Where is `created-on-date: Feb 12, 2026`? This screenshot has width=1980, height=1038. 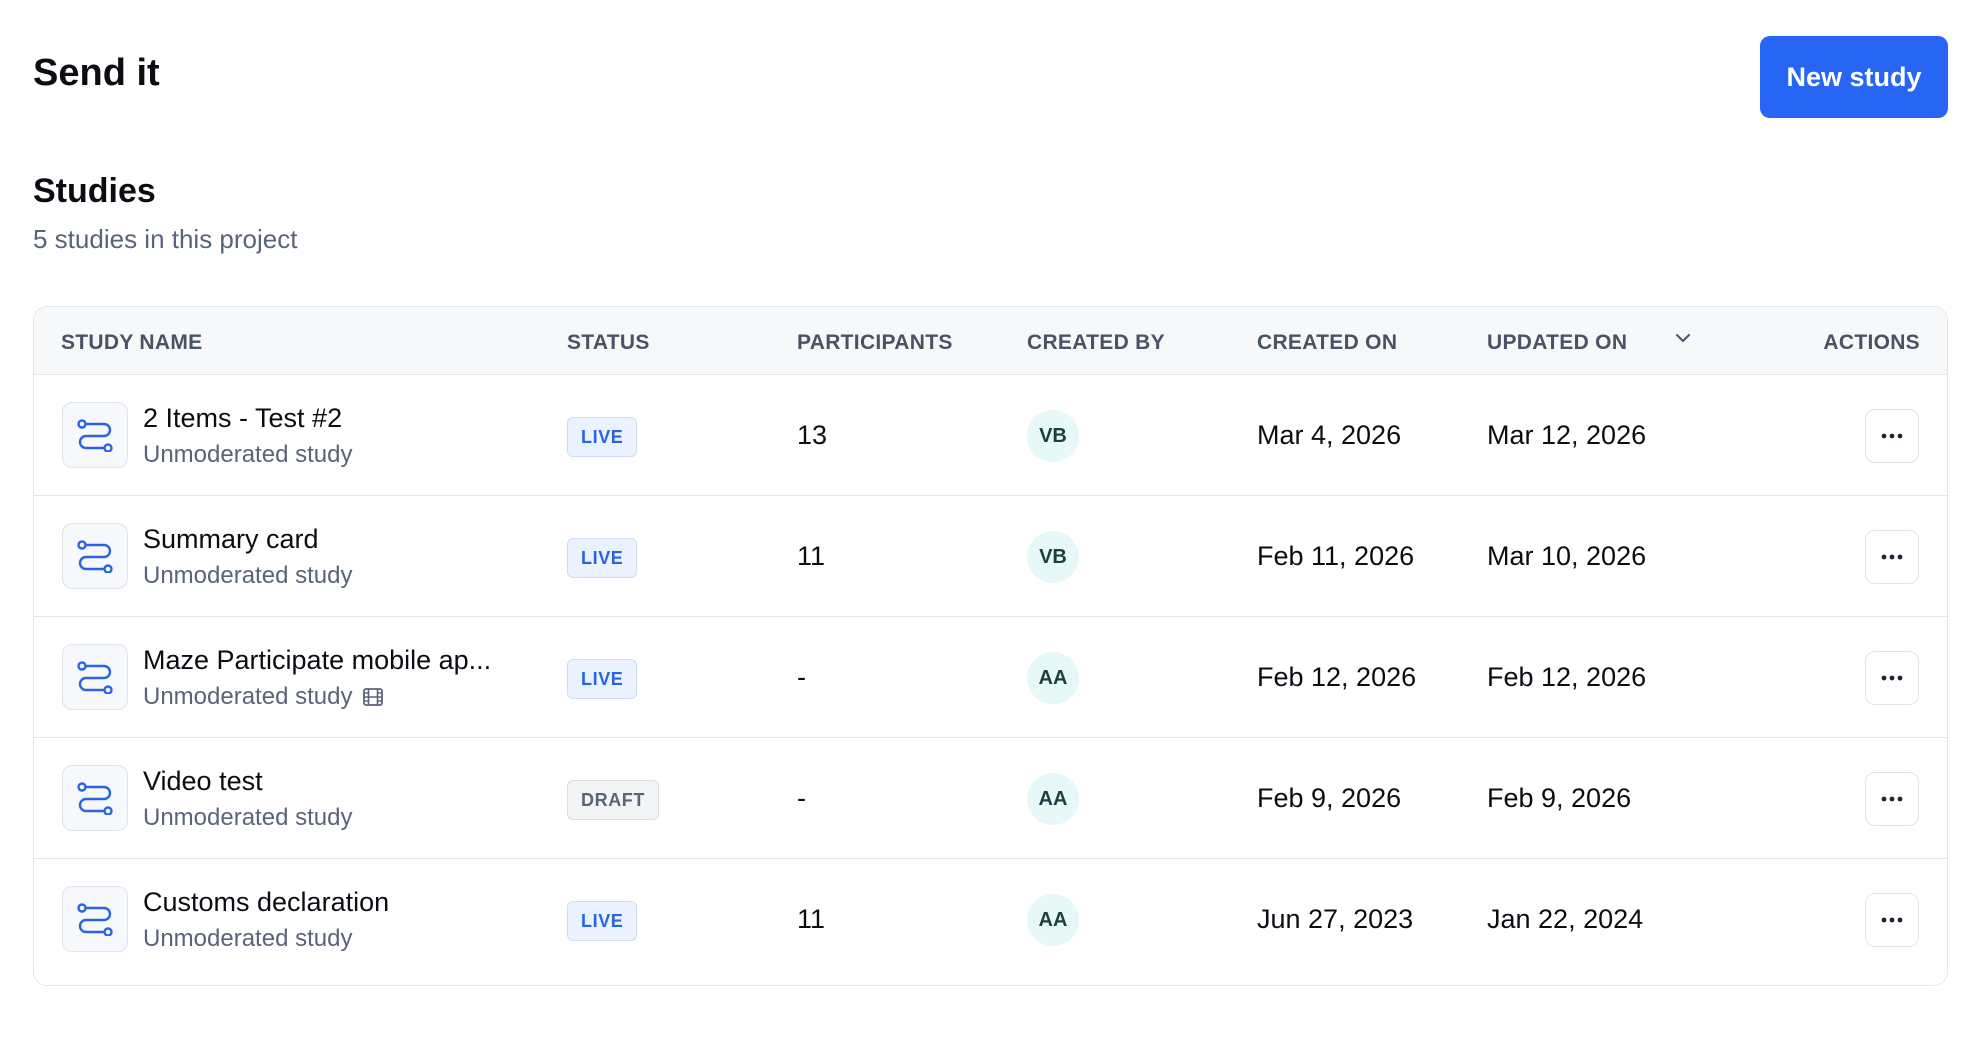 created-on-date: Feb 12, 2026 is located at coordinates (1337, 677).